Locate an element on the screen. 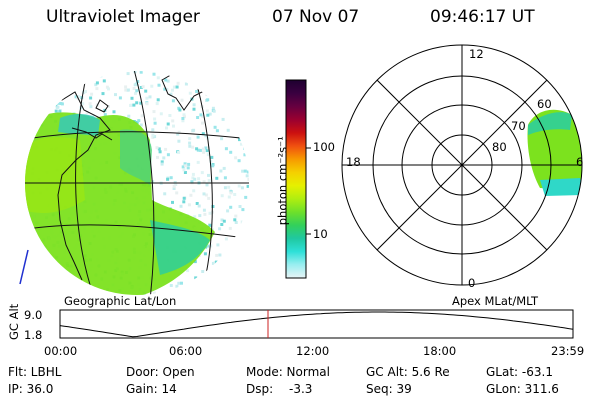 This screenshot has height=400, width=600. status-mode: Mode: Normal is located at coordinates (288, 372).